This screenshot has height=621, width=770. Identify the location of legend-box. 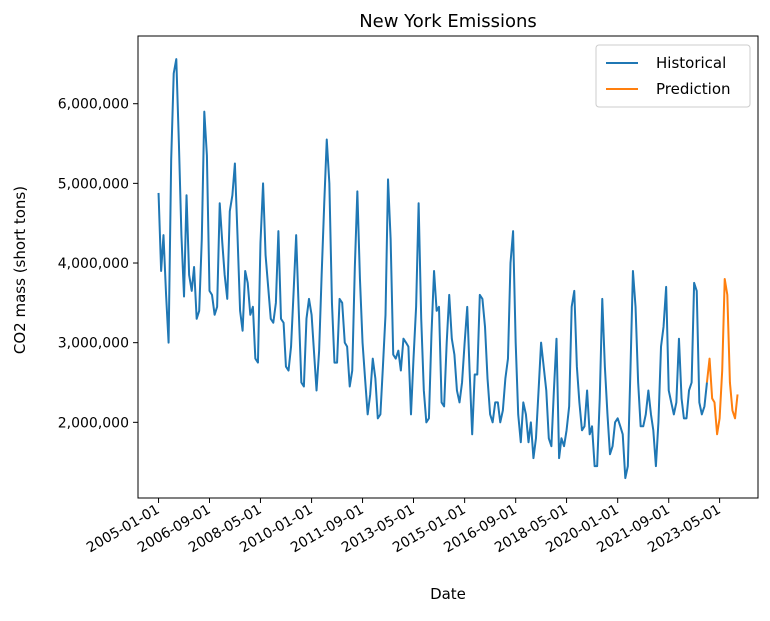
(673, 76).